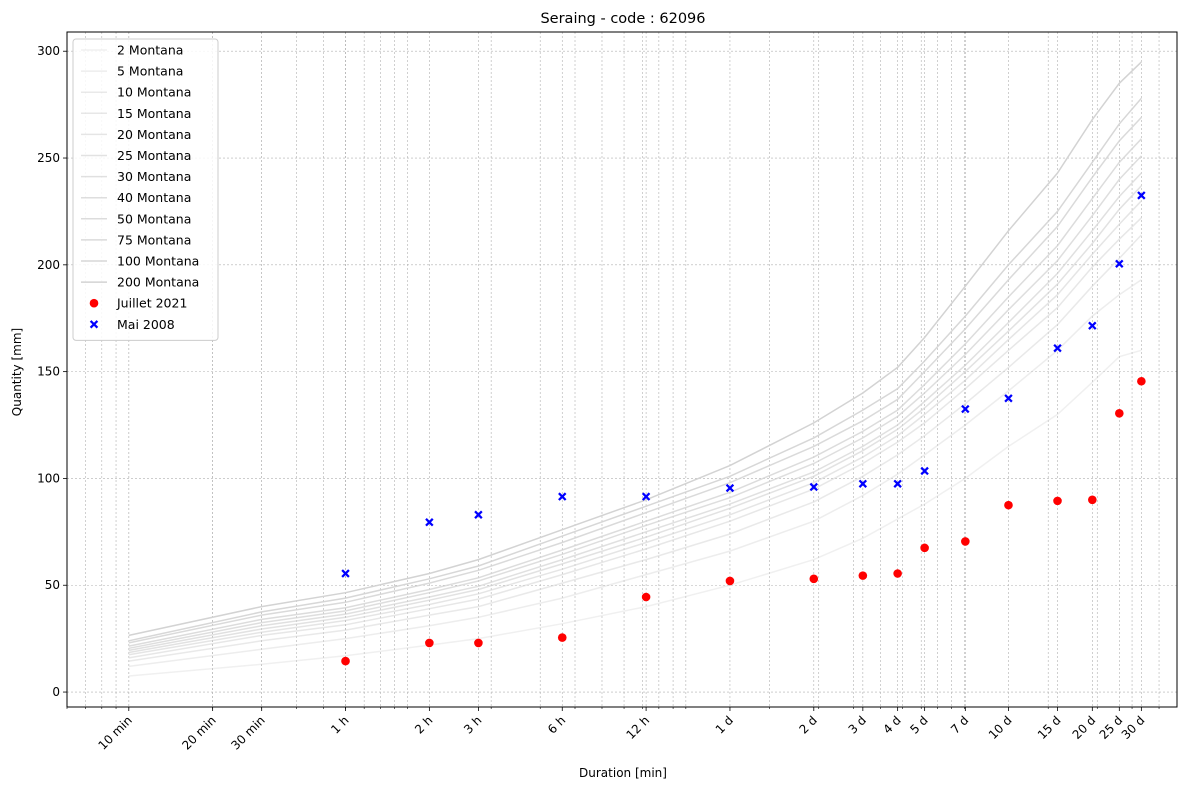 This screenshot has width=1189, height=789. What do you see at coordinates (150, 71) in the screenshot?
I see `legend-label: 5 Montana` at bounding box center [150, 71].